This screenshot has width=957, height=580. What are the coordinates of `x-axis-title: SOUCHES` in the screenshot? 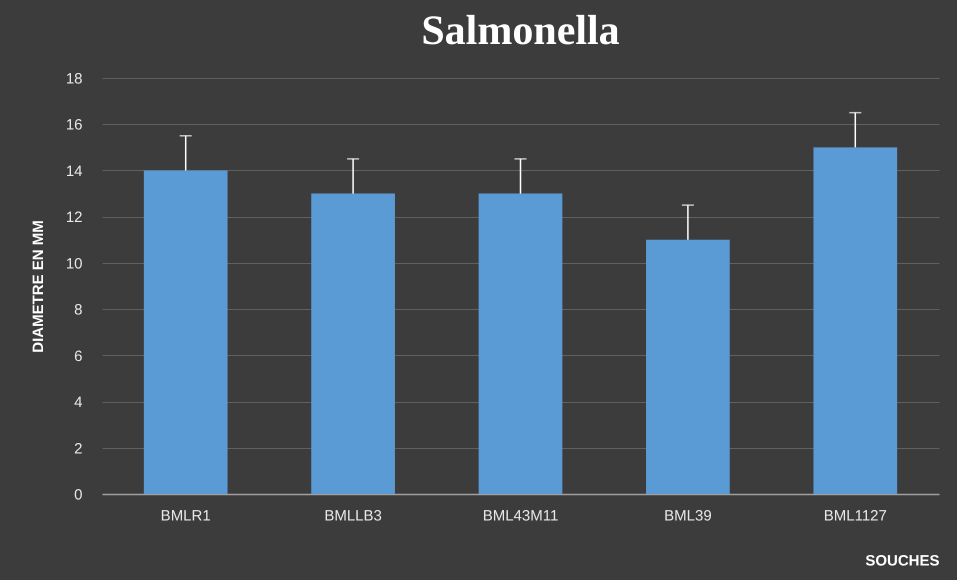 It's located at (902, 561).